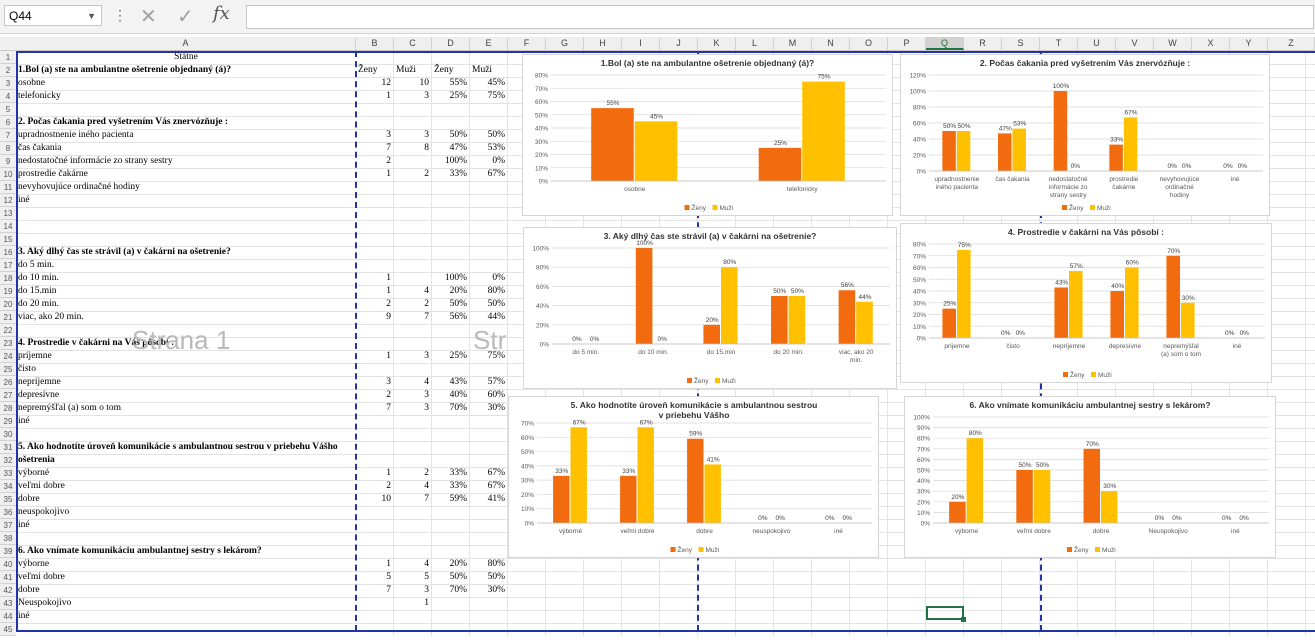 The width and height of the screenshot is (1315, 640). Describe the element at coordinates (455, 161) in the screenshot. I see `cell-D9: 100%` at that location.